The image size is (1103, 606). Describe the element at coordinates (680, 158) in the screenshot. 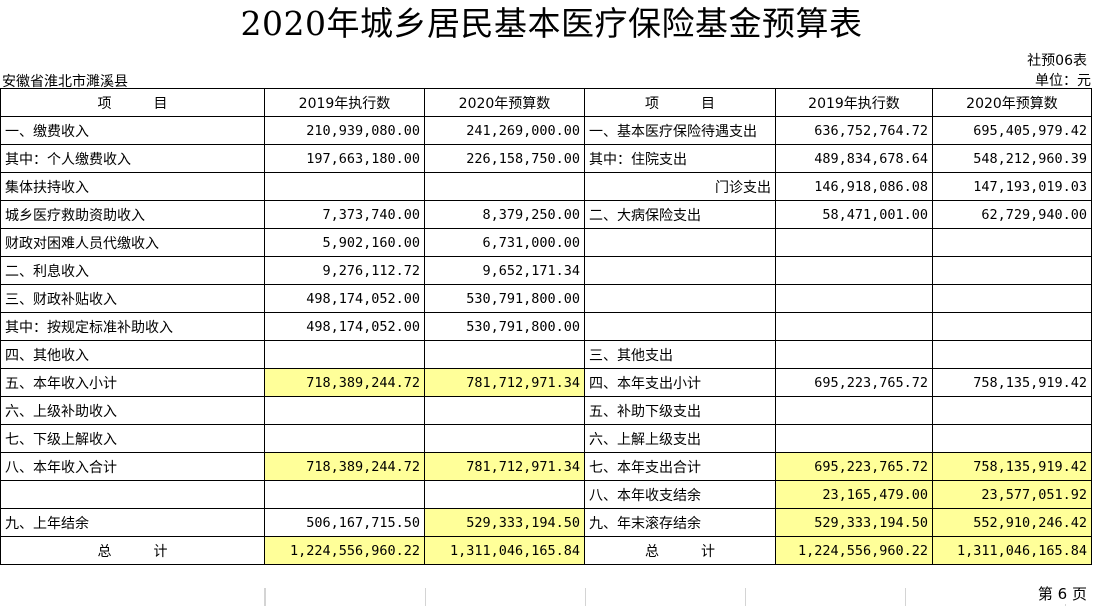

I see `right-item-cell: 其中：住院支出` at that location.